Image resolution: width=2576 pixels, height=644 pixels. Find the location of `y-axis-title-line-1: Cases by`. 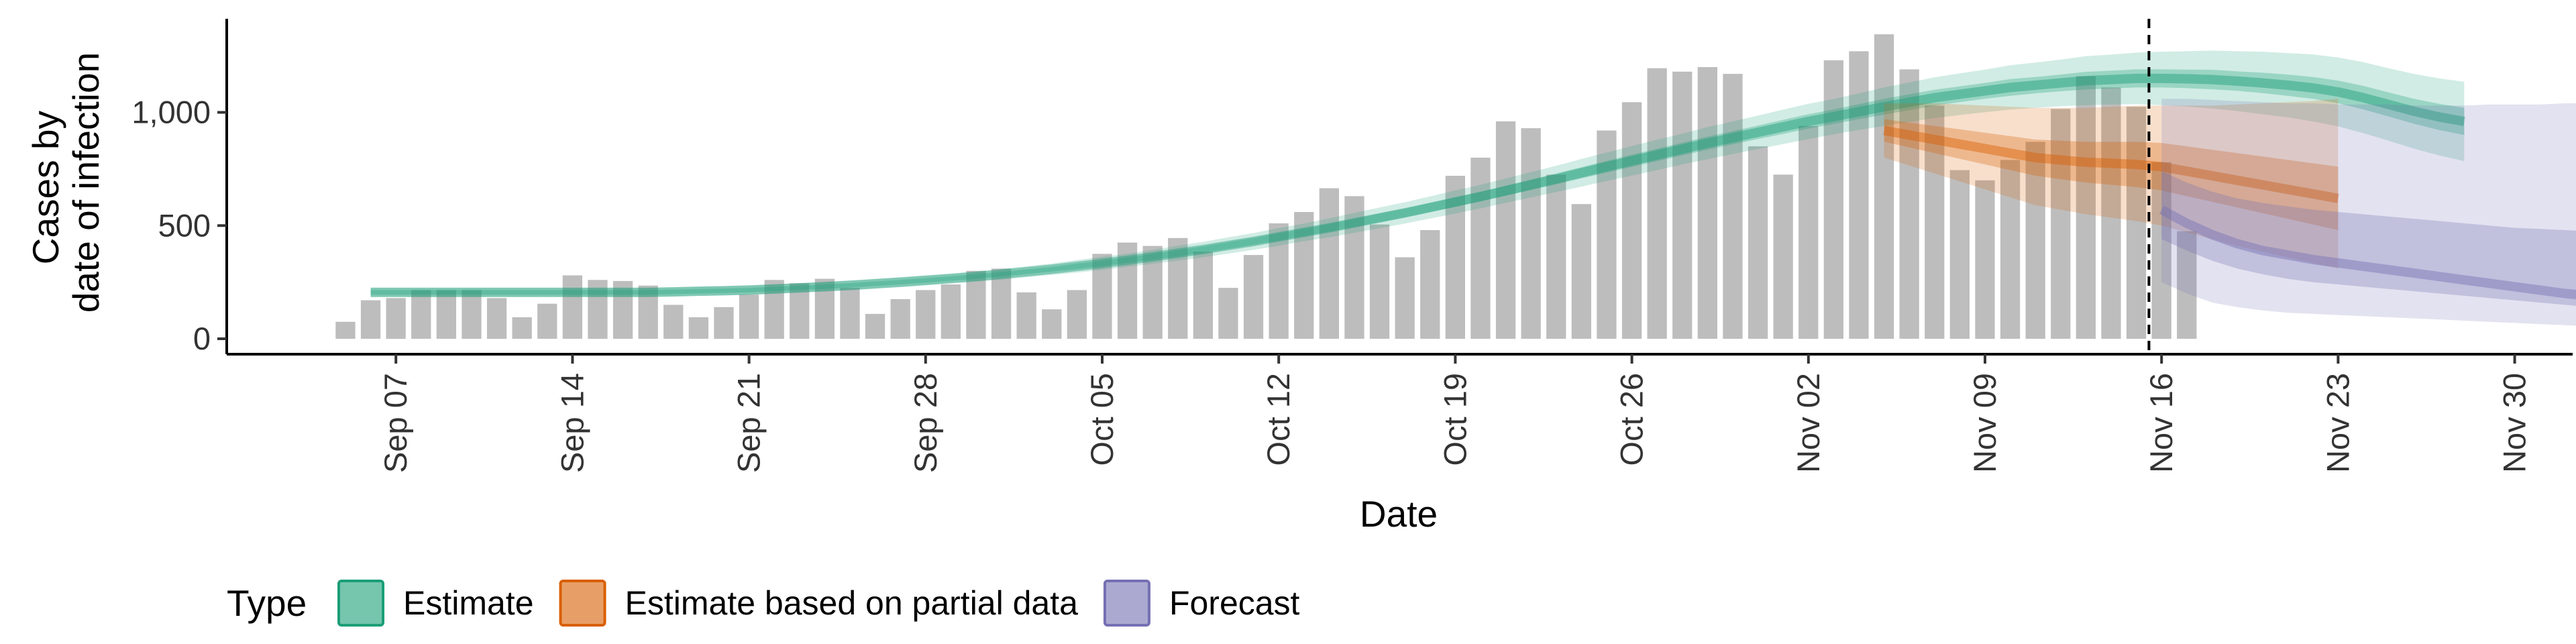

y-axis-title-line-1: Cases by is located at coordinates (45, 188).